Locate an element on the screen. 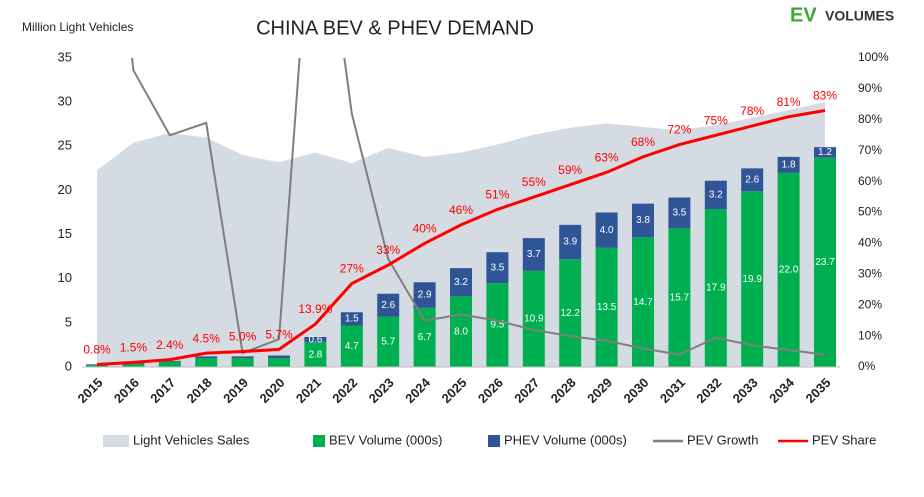 Image resolution: width=924 pixels, height=497 pixels. bar-value-label: 2.9 is located at coordinates (425, 295).